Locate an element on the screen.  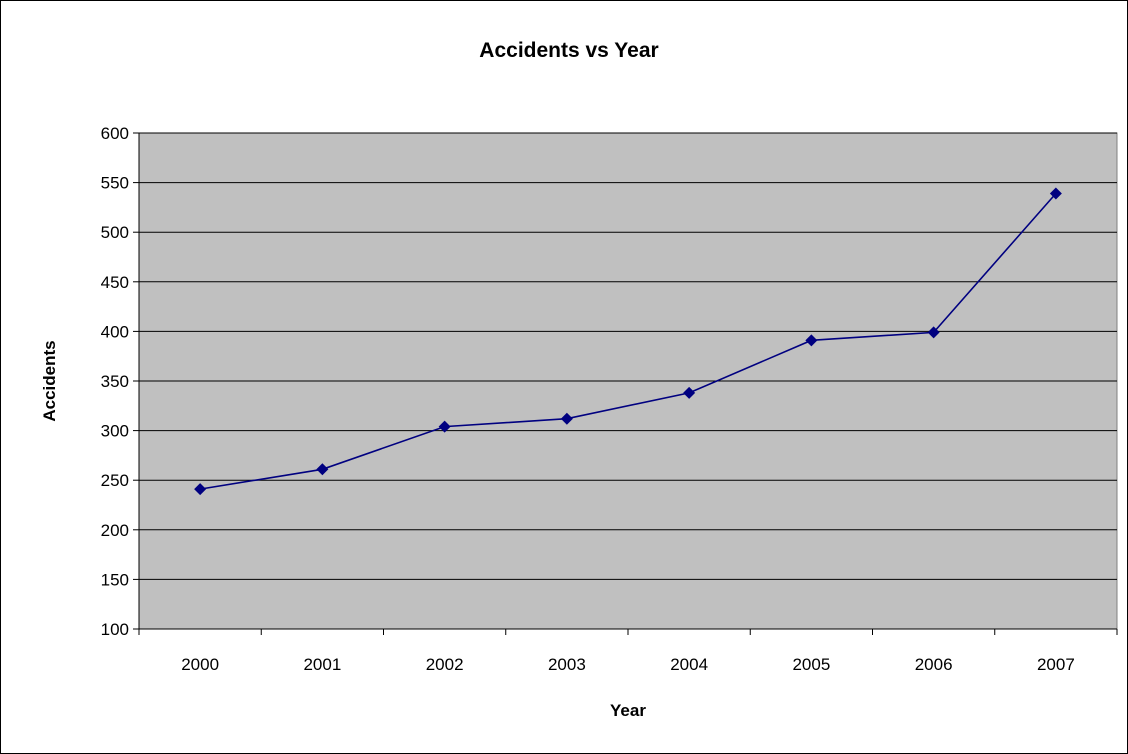
x-axis-ticks: 2000 2001 2002 2003 2004 2005 2006 2007 is located at coordinates (628, 651).